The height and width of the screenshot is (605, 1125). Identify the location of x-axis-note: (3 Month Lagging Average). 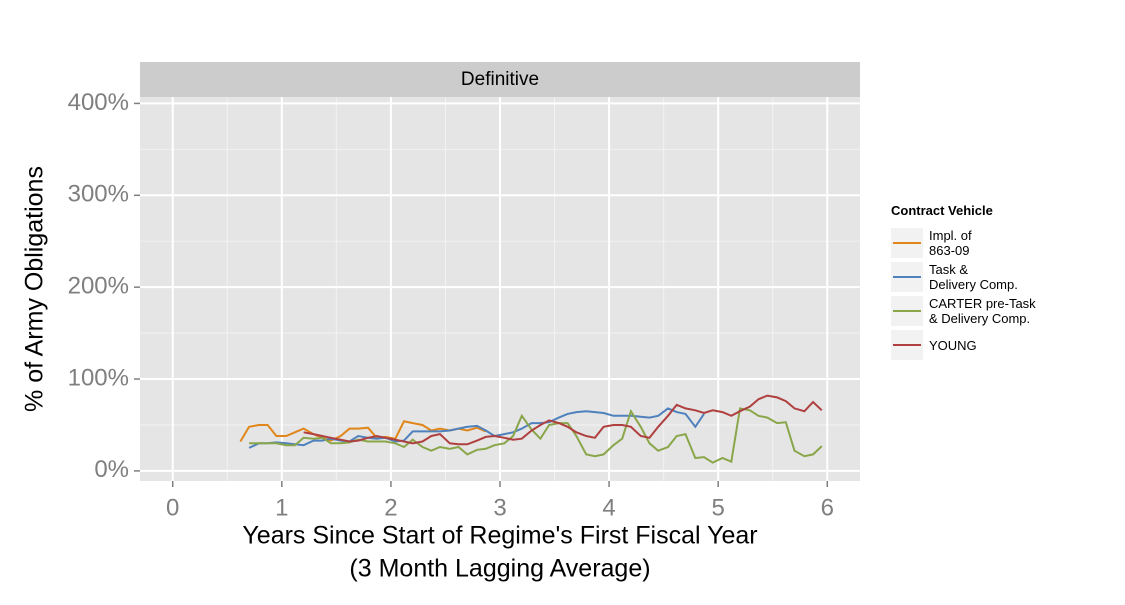
(499, 569).